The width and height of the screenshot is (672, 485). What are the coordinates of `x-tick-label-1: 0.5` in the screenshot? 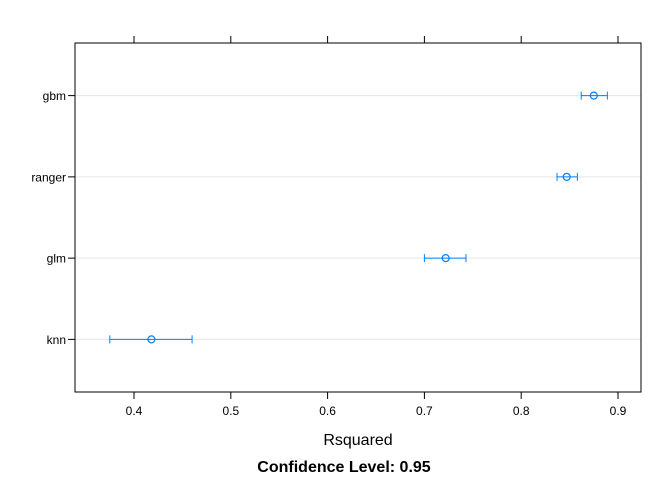 It's located at (230, 411).